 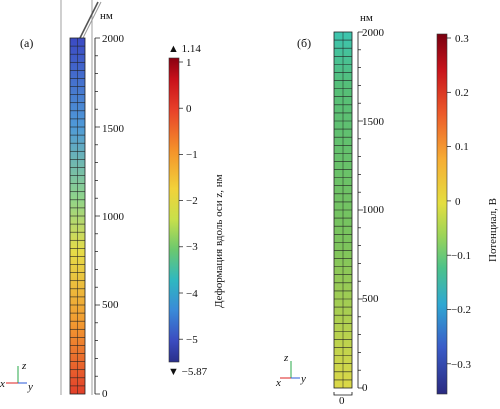 I want to click on panel-a-tick-1500: 1500, so click(x=113, y=129).